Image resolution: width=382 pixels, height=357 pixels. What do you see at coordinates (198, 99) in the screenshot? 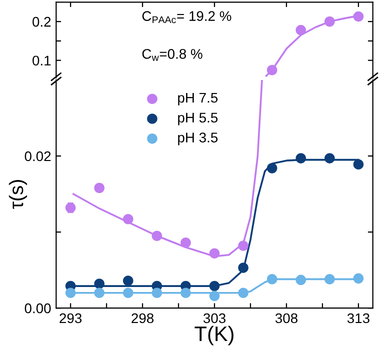
I see `legend-label: pH 7.5` at bounding box center [198, 99].